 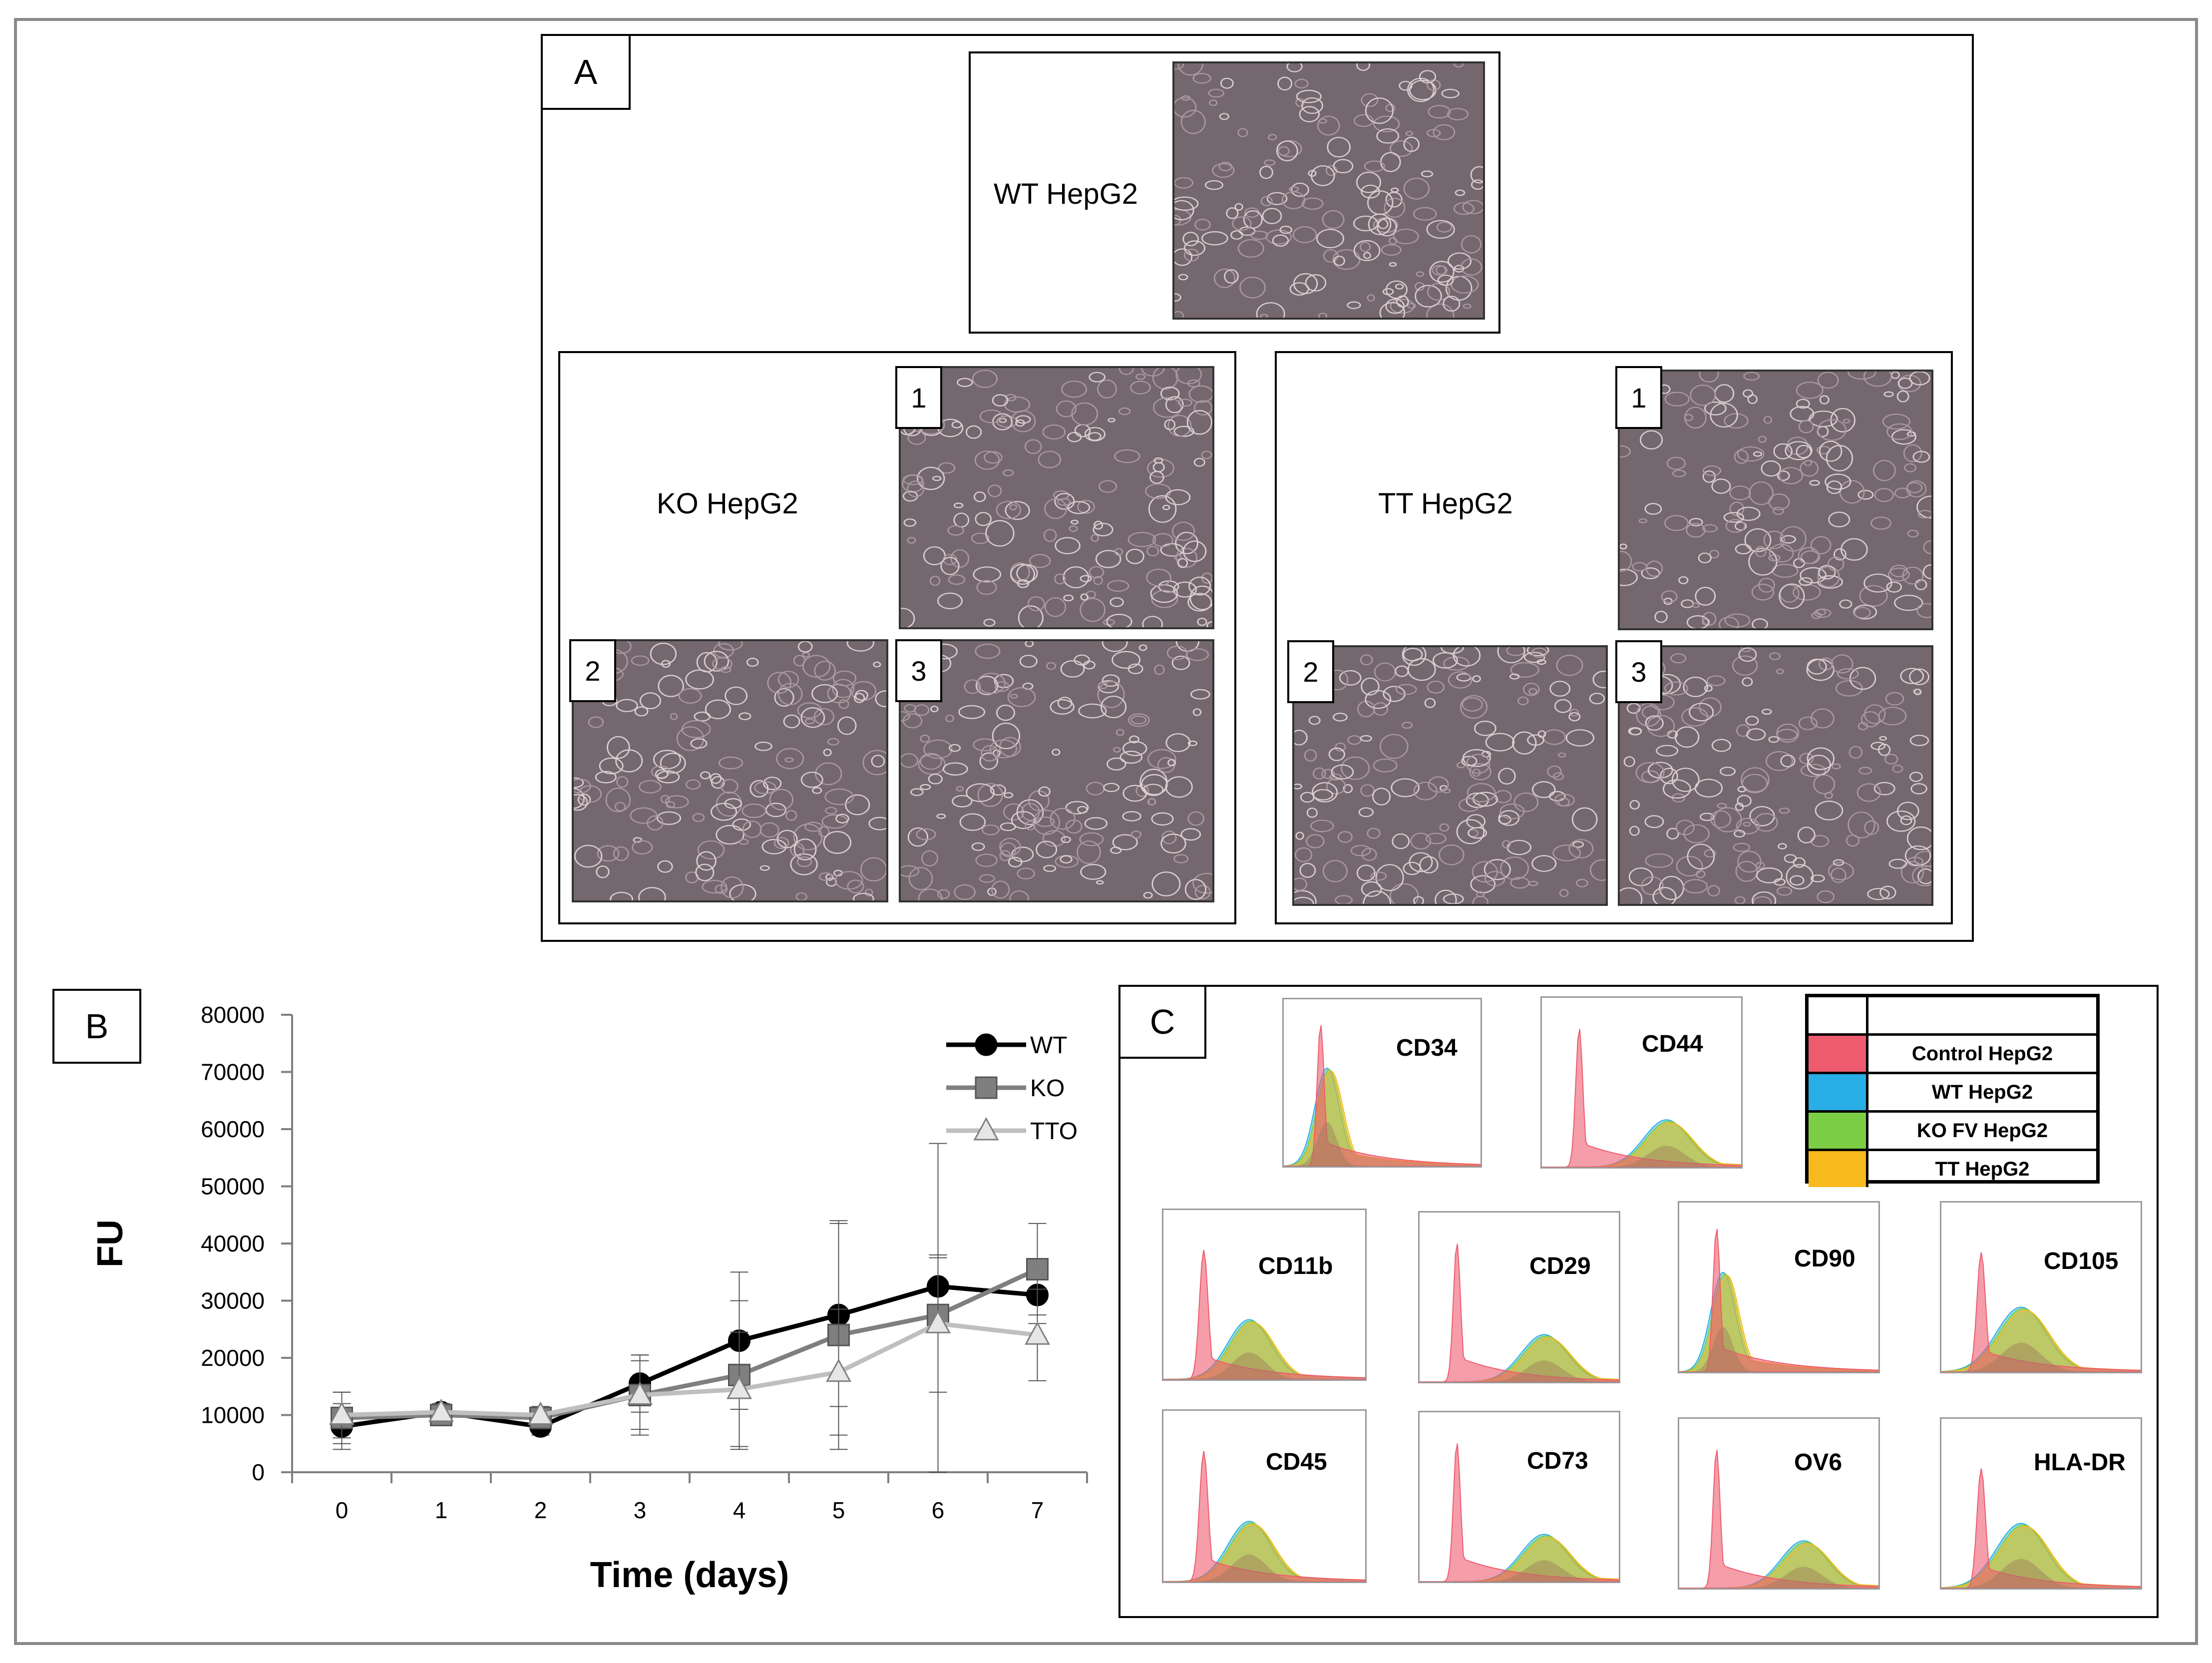 I want to click on wt-micrograph, so click(x=1328, y=191).